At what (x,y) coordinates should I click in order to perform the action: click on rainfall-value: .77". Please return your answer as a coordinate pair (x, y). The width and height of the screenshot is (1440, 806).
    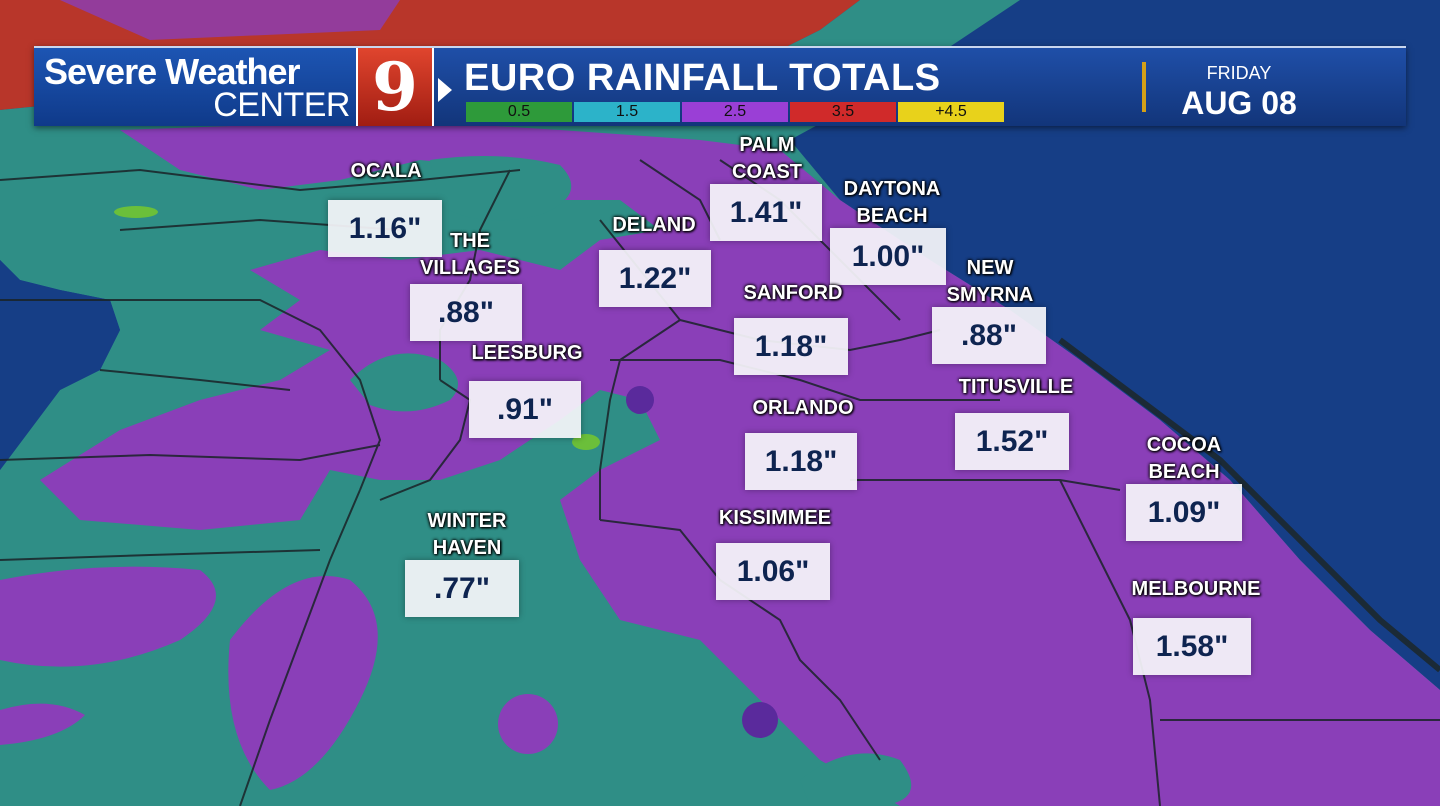
    Looking at the image, I should click on (462, 588).